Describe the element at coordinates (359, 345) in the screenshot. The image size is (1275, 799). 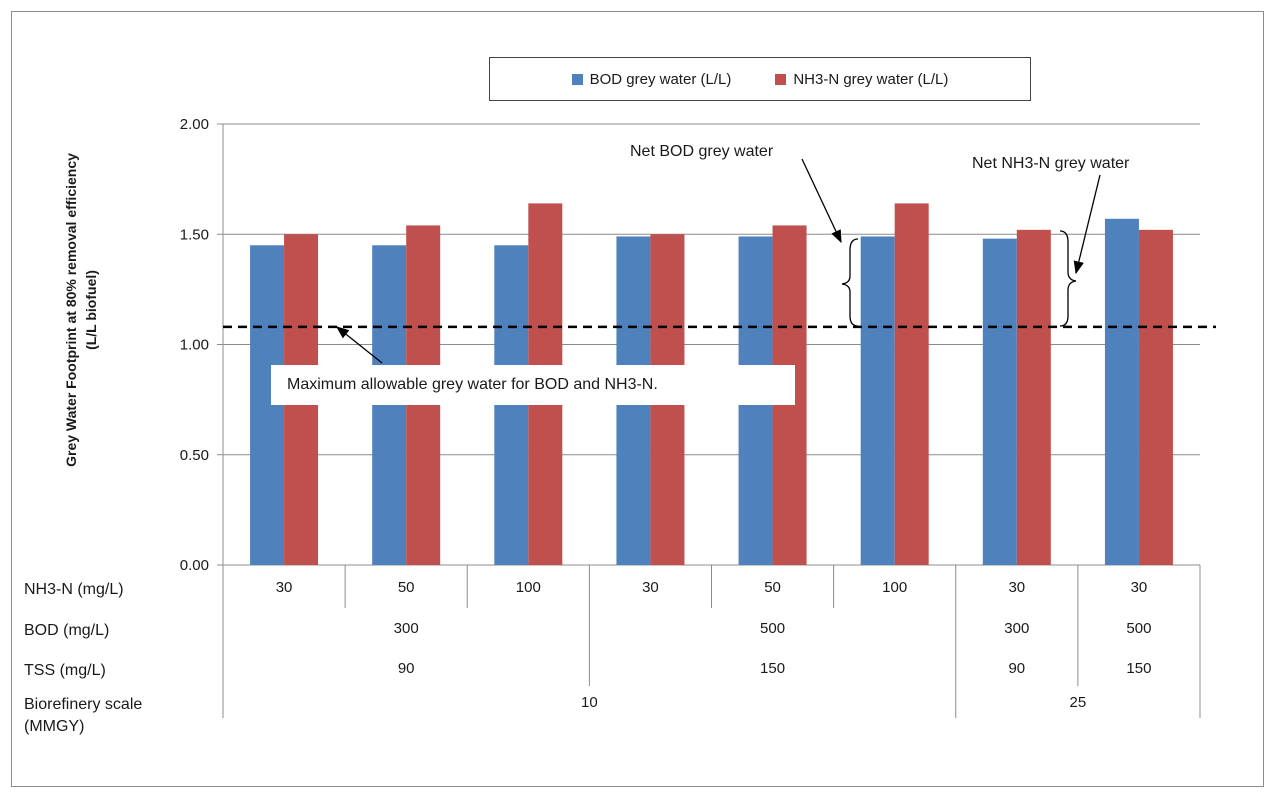
I see `arrow-max-allowable` at that location.